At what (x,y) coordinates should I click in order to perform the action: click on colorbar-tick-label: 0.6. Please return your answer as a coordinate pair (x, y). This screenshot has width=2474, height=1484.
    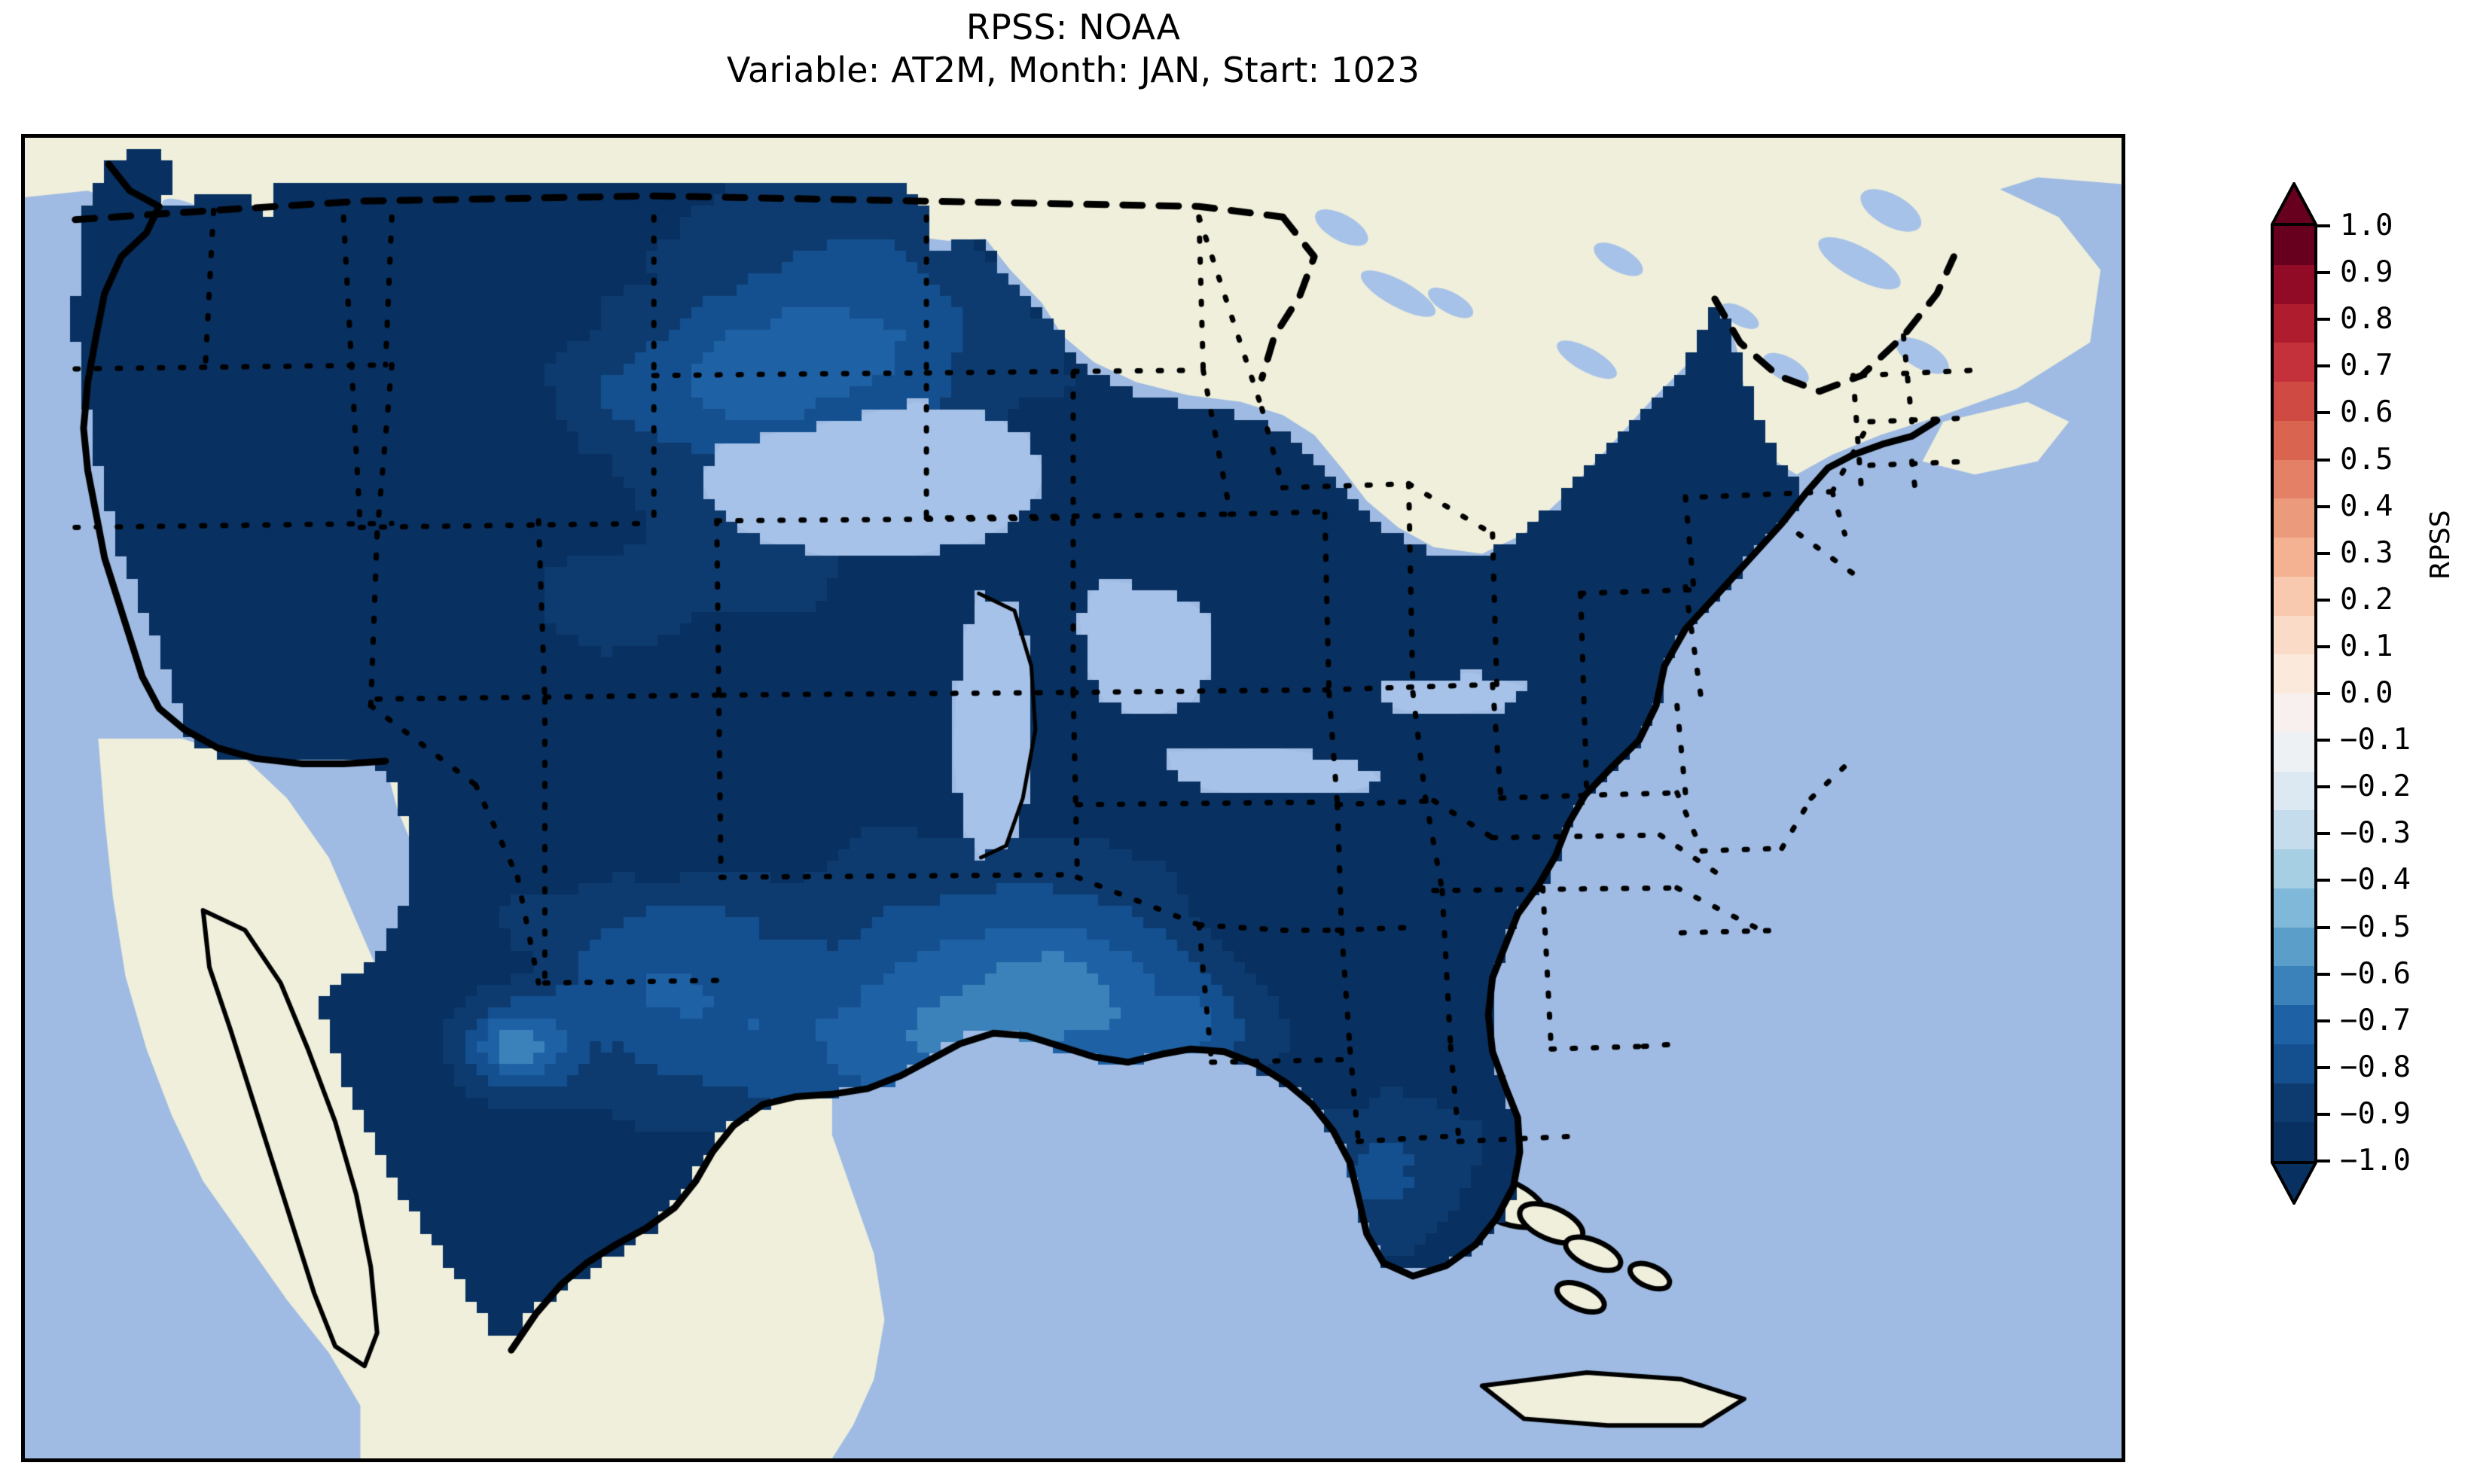
    Looking at the image, I should click on (2366, 412).